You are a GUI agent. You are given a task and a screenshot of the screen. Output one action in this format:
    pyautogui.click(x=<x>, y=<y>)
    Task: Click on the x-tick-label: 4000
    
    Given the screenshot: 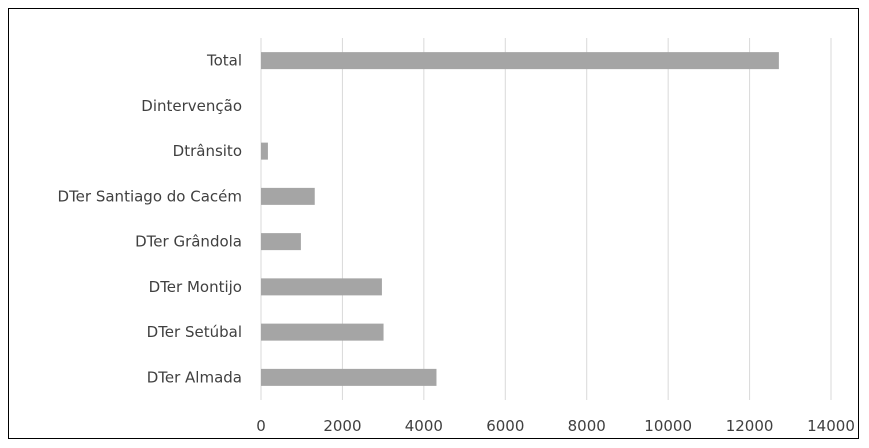 What is the action you would take?
    pyautogui.click(x=424, y=426)
    